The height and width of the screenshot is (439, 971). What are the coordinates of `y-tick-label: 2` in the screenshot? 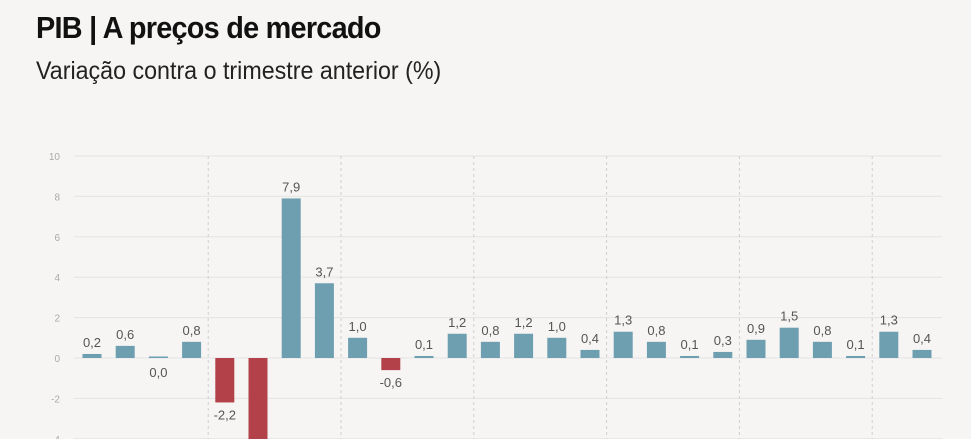 It's located at (57, 319).